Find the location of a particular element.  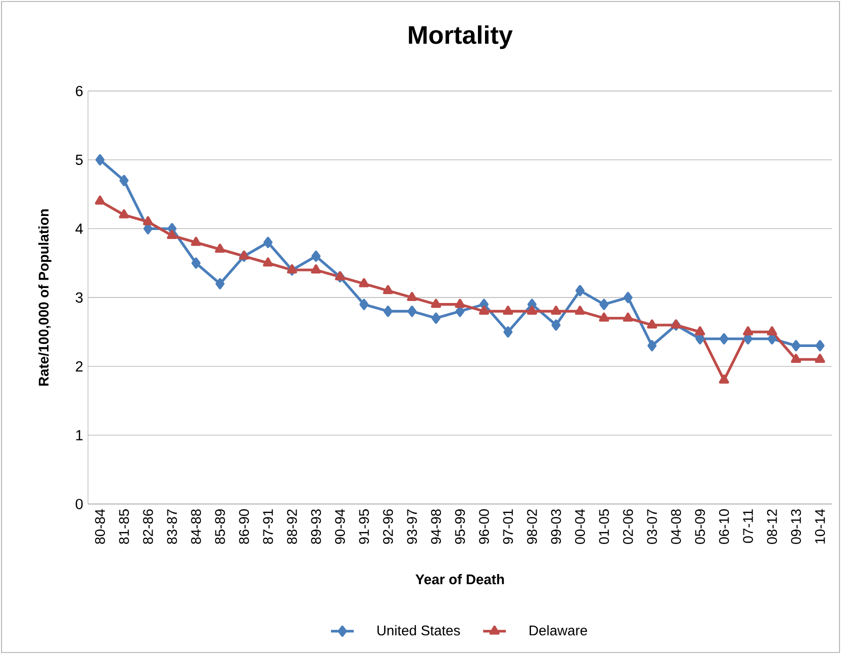

x-tick-label: 09-13 is located at coordinates (796, 526).